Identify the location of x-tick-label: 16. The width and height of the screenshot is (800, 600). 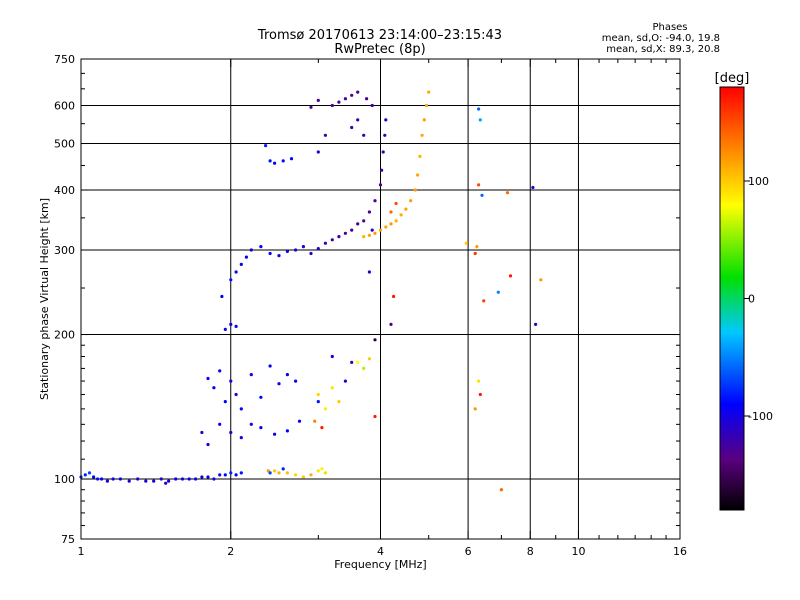
(680, 551).